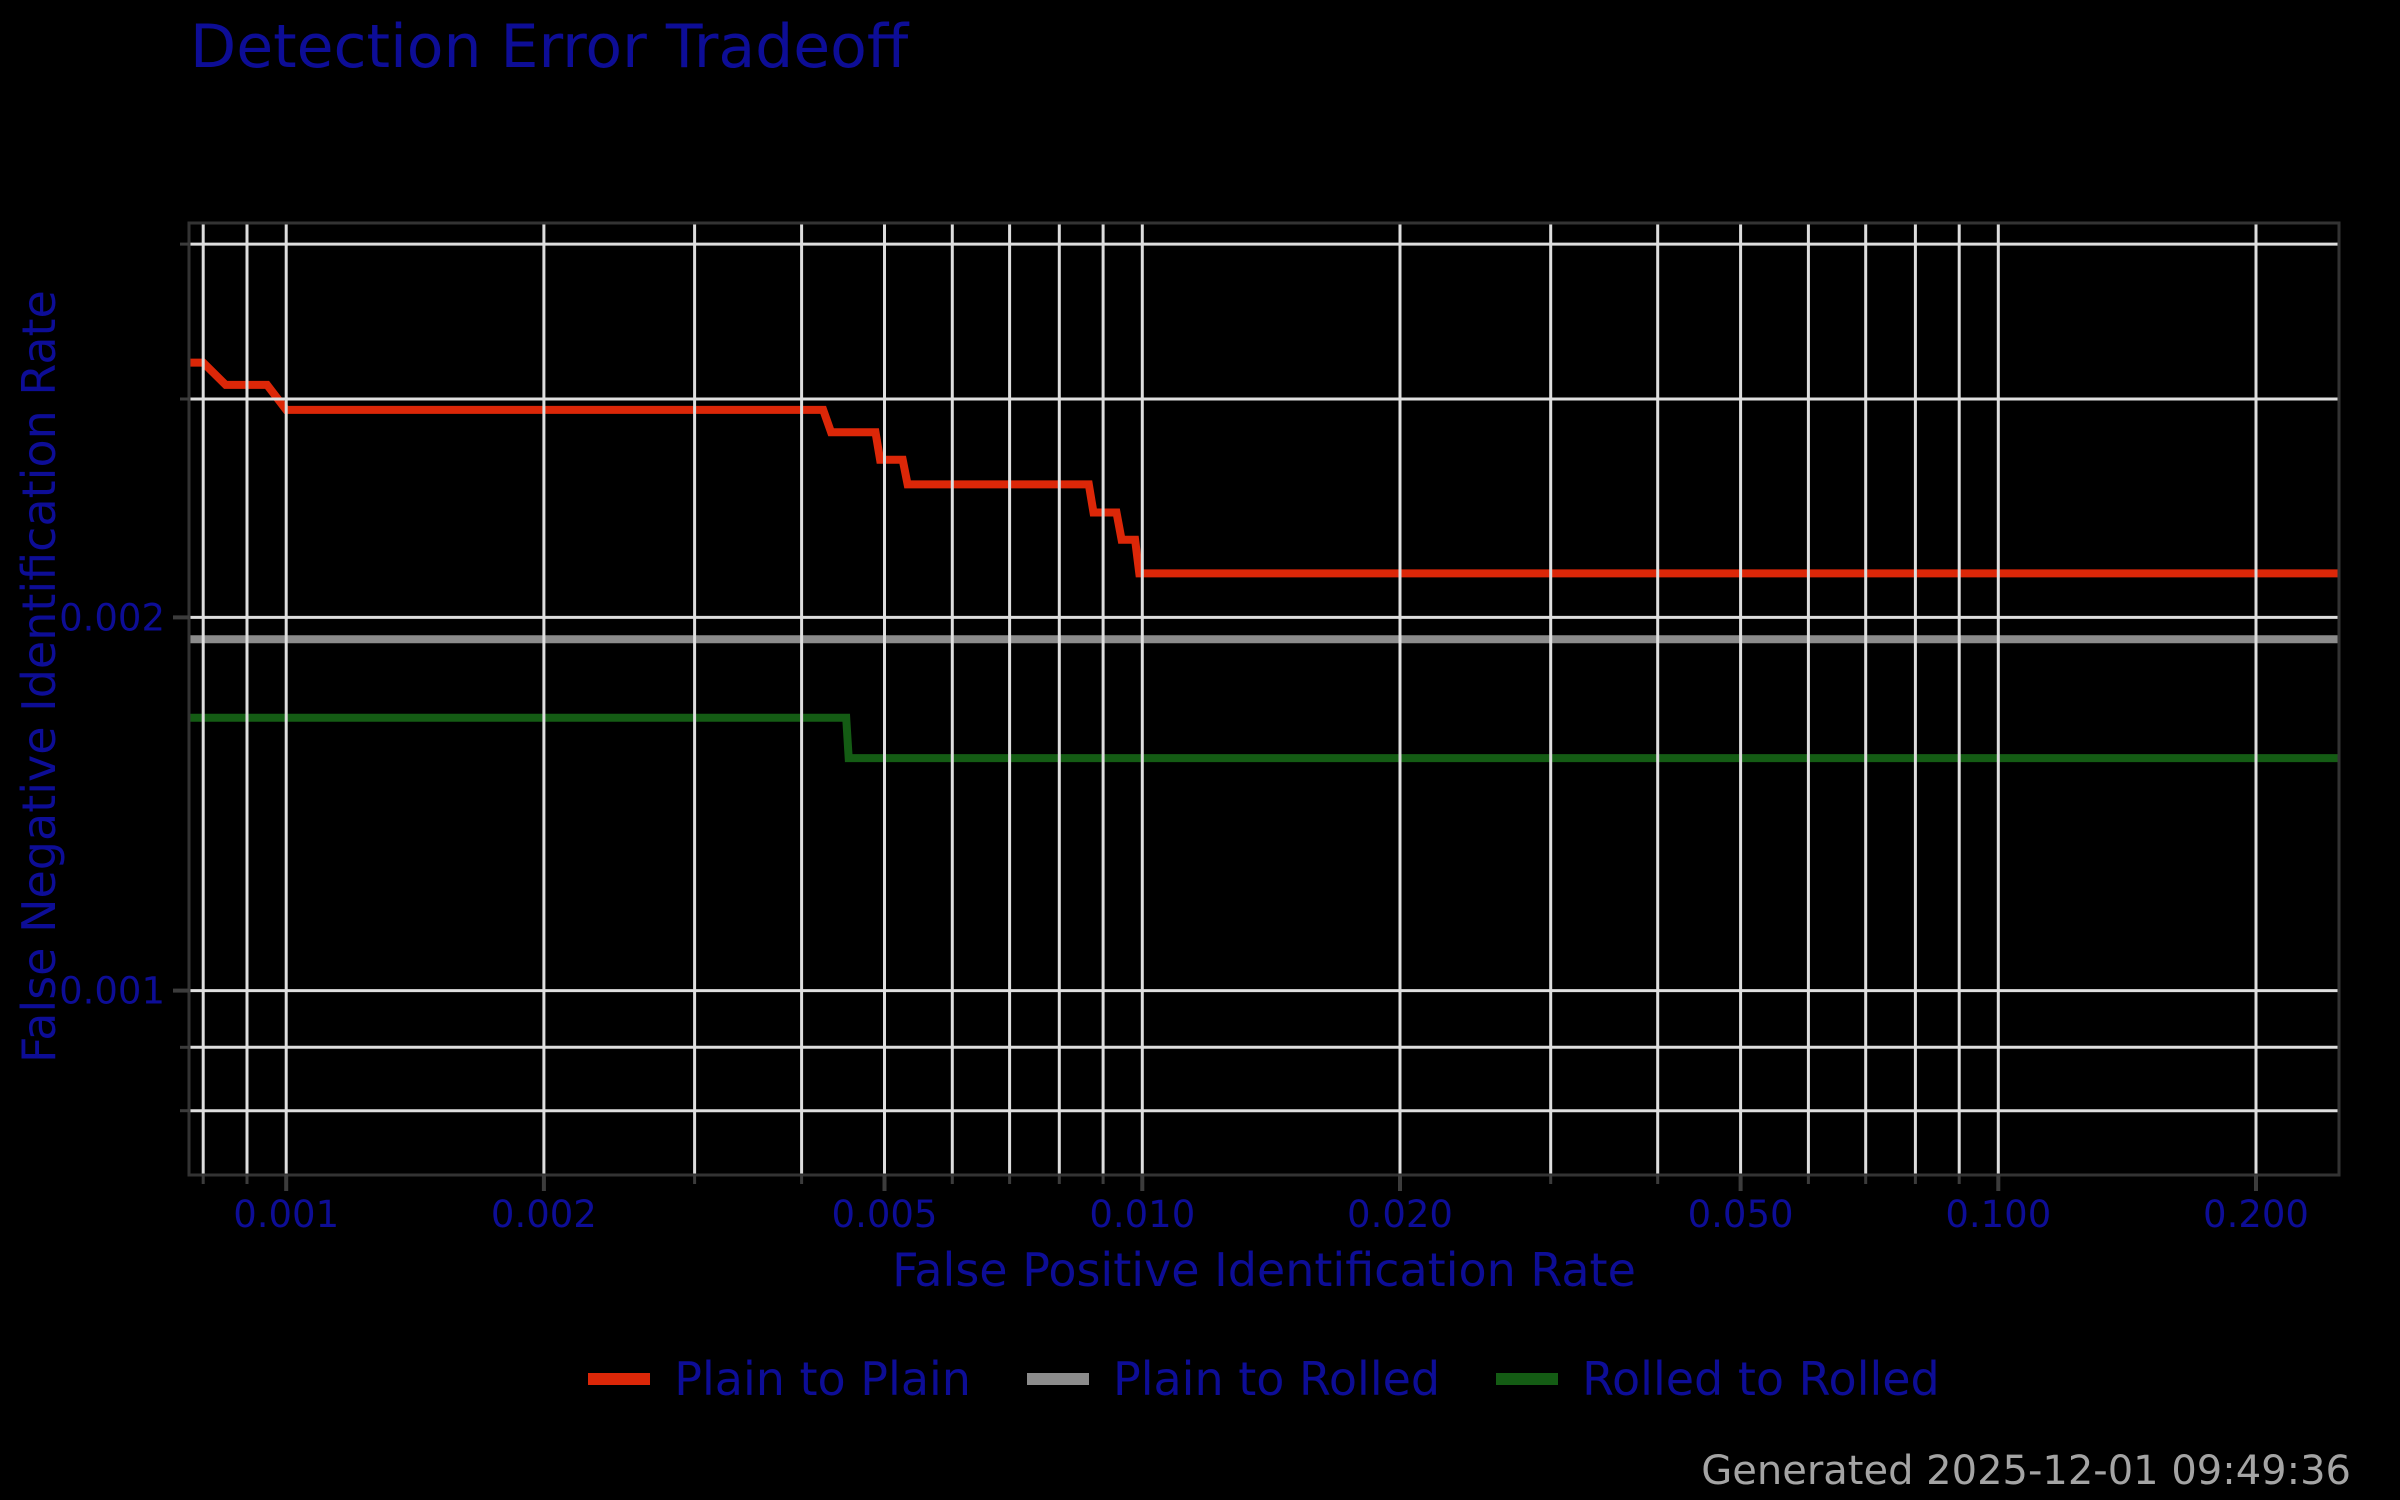  What do you see at coordinates (822, 1379) in the screenshot?
I see `legend-label-plain-to-plain: Plain to Plain` at bounding box center [822, 1379].